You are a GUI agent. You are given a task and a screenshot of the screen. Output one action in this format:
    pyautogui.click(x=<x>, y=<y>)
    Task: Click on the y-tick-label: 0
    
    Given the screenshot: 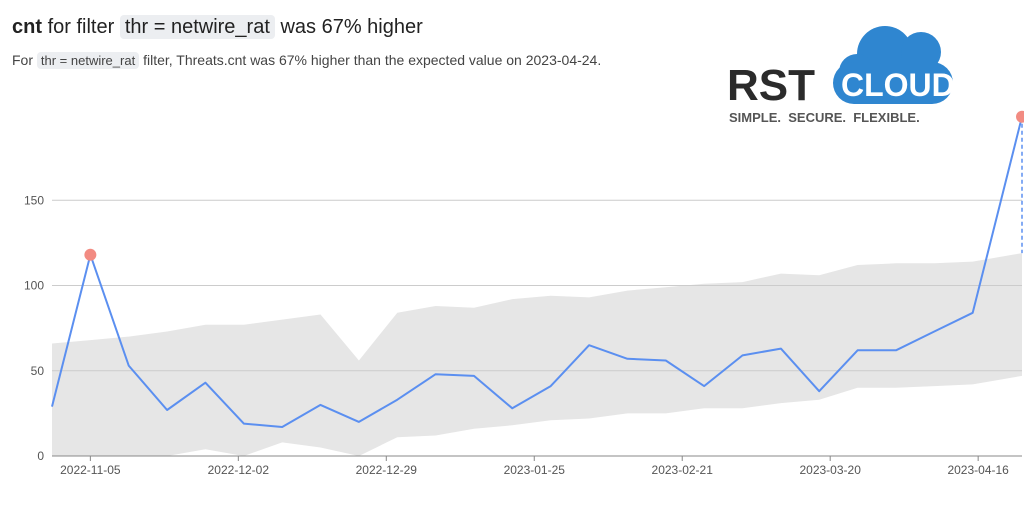 What is the action you would take?
    pyautogui.click(x=40, y=456)
    